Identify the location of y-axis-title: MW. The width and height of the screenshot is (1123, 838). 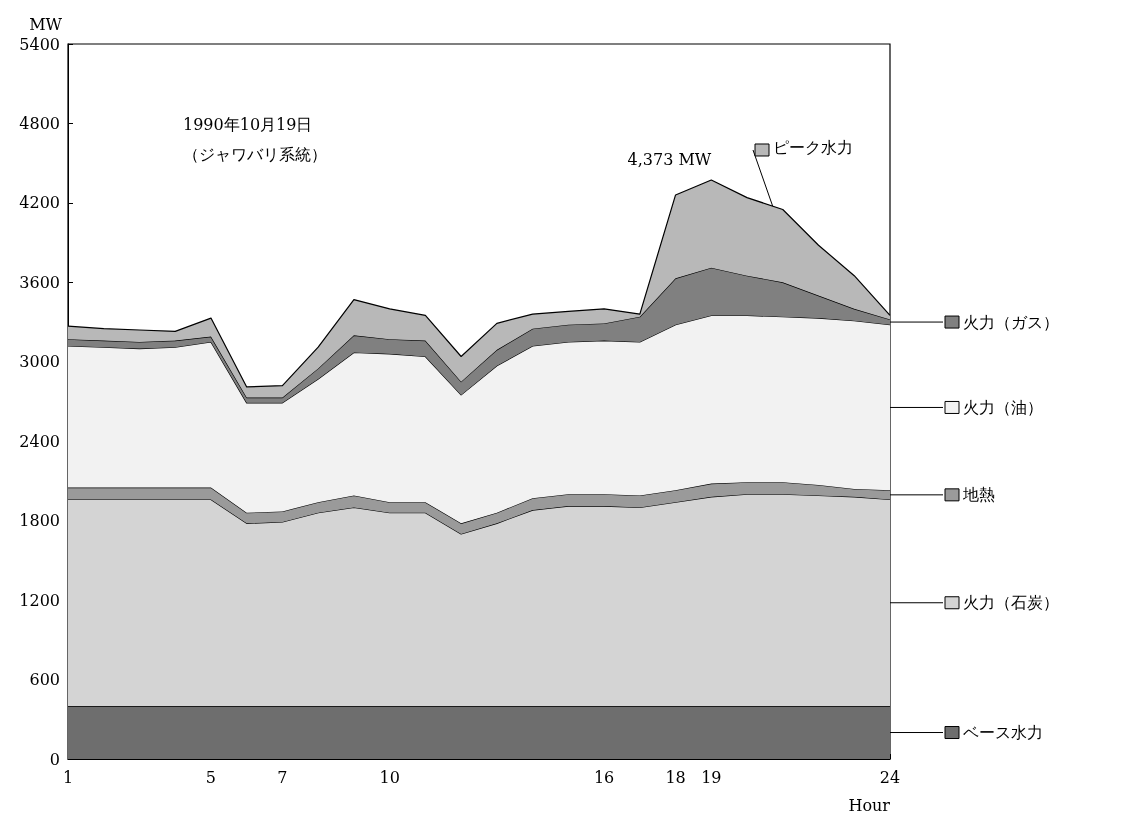
(46, 24).